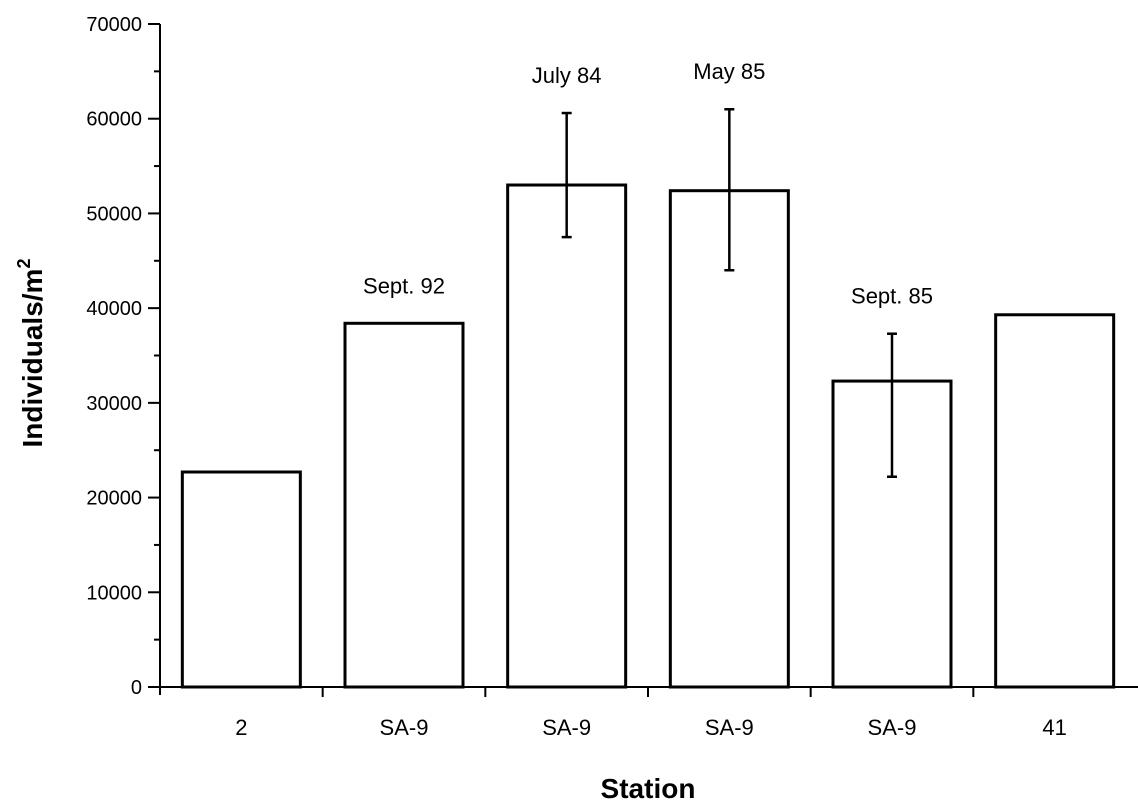 The image size is (1138, 810). What do you see at coordinates (136, 688) in the screenshot?
I see `y-tick-label: 0` at bounding box center [136, 688].